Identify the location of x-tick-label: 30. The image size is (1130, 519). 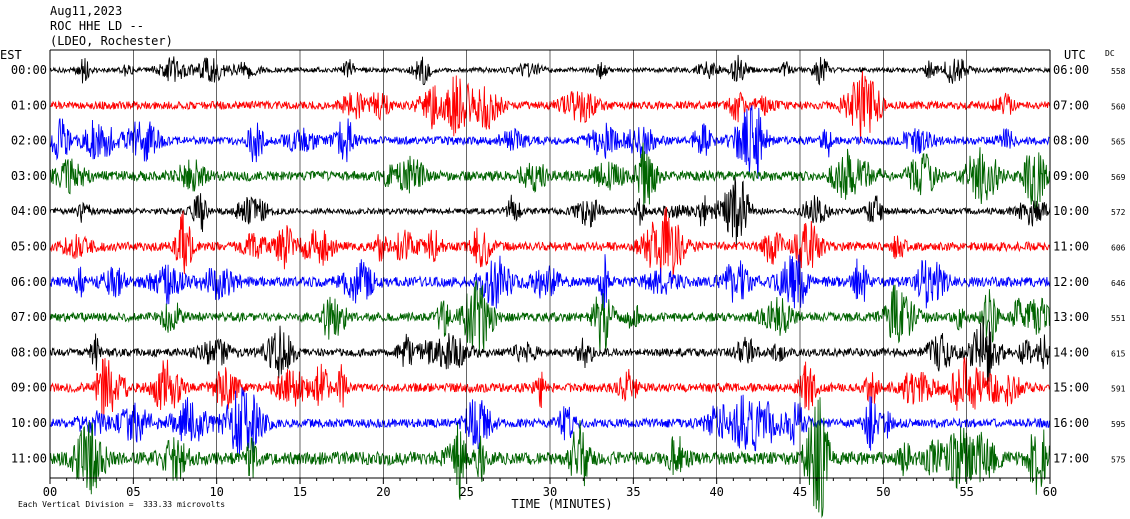
(550, 492).